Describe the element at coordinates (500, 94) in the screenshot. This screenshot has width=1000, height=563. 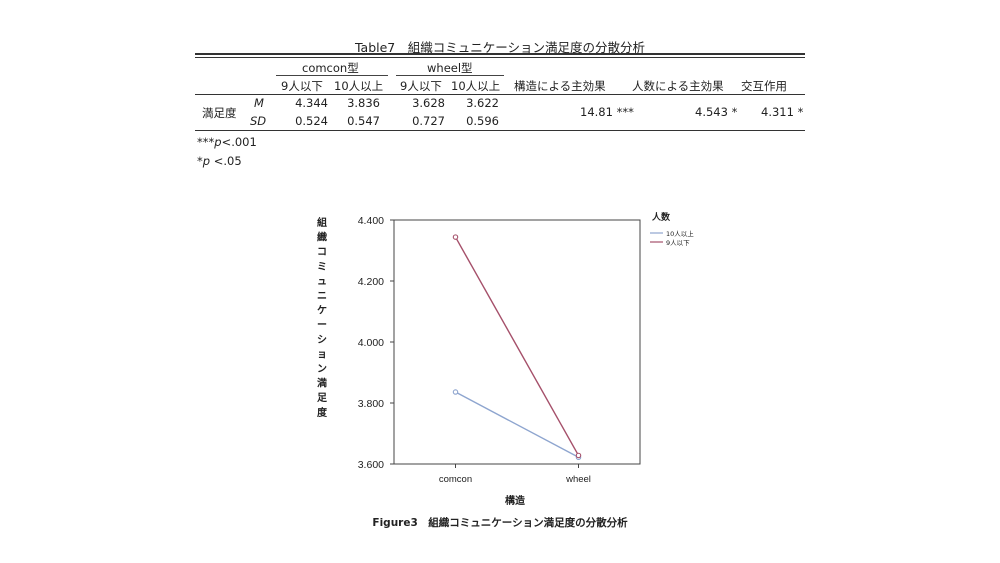
I see `header-bottom-rule` at that location.